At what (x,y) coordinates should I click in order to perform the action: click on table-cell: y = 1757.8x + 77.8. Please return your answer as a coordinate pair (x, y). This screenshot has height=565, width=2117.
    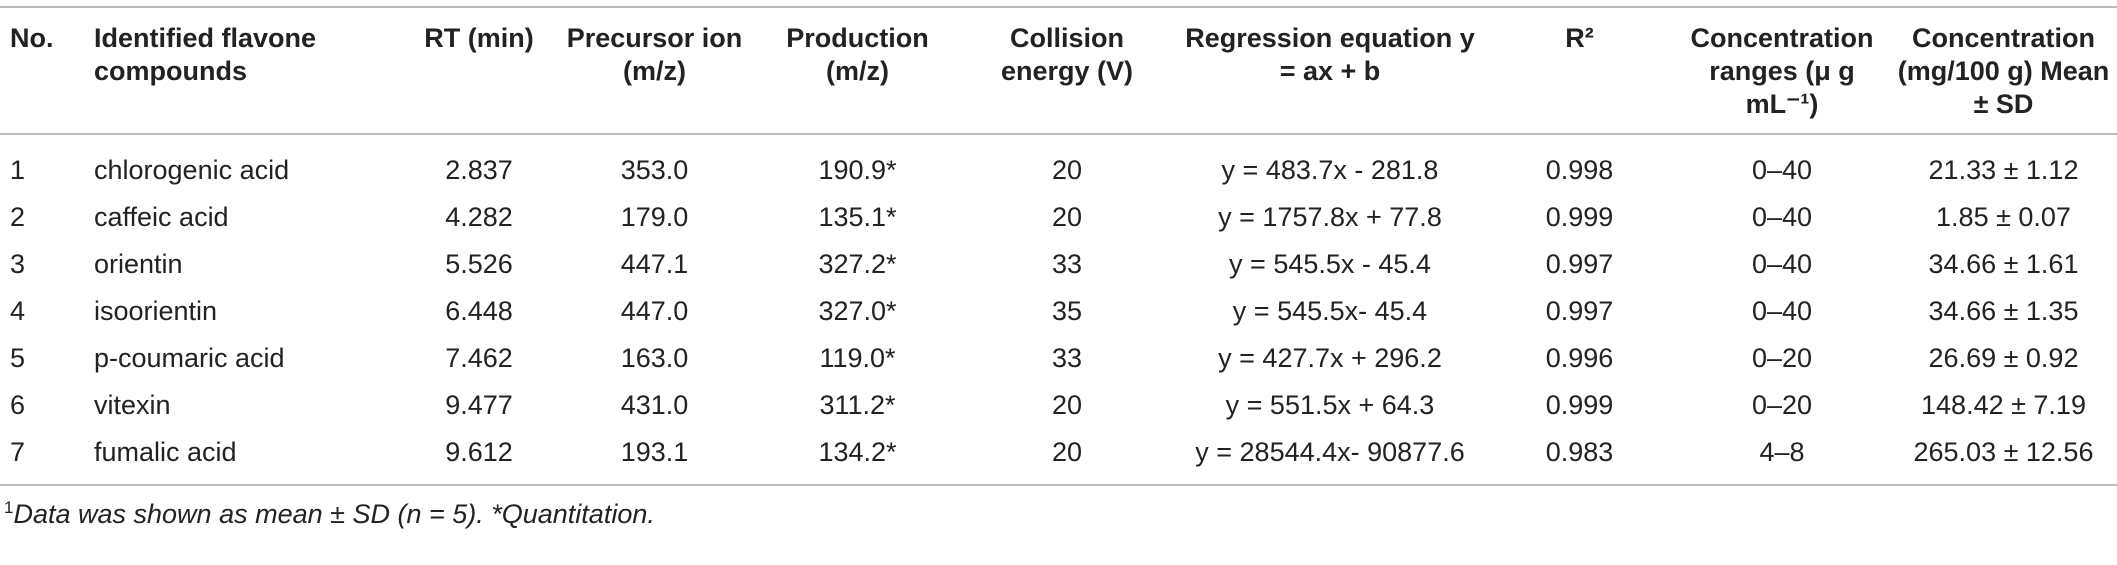
    Looking at the image, I should click on (1330, 217).